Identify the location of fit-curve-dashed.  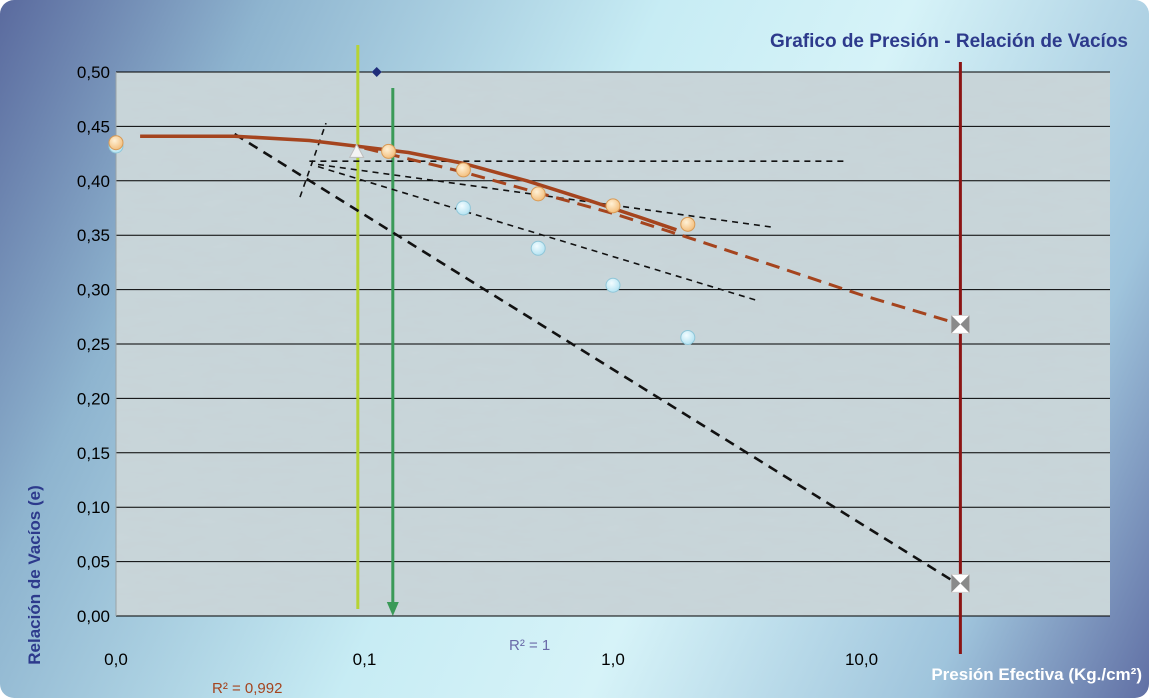
(662, 236).